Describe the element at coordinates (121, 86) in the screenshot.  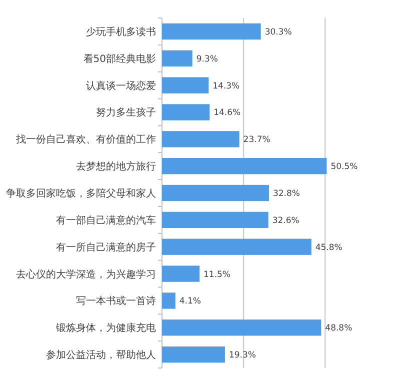
I see `y-tick-label: 认真谈一场恋爱` at that location.